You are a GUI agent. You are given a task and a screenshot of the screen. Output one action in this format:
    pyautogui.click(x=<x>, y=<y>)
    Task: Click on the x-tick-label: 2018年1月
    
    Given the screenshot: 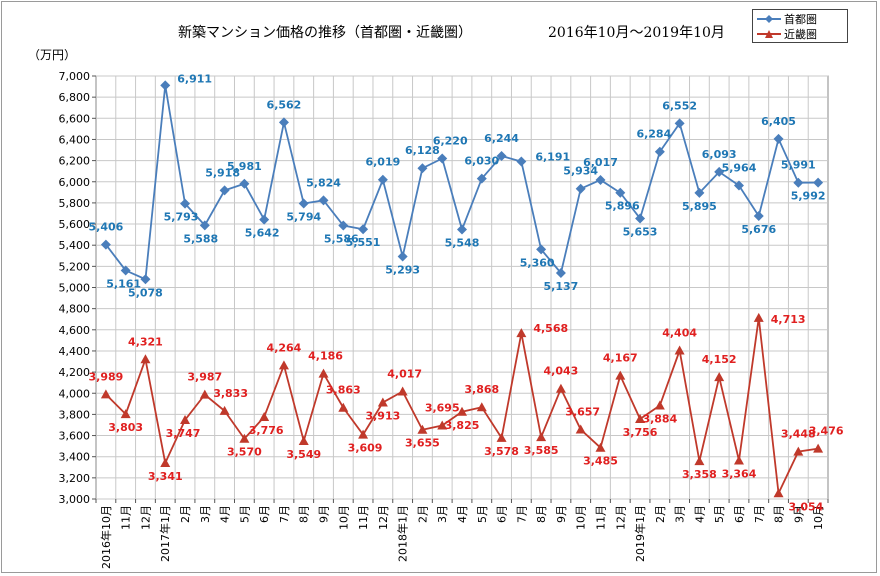 What is the action you would take?
    pyautogui.click(x=403, y=533)
    